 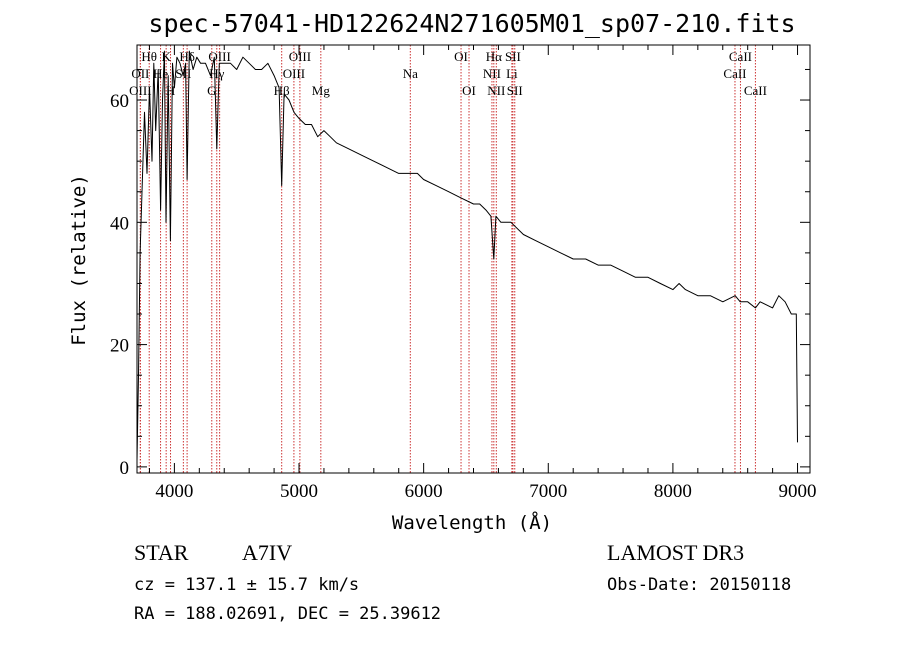 I want to click on y-tick-label: 60, so click(x=119, y=101).